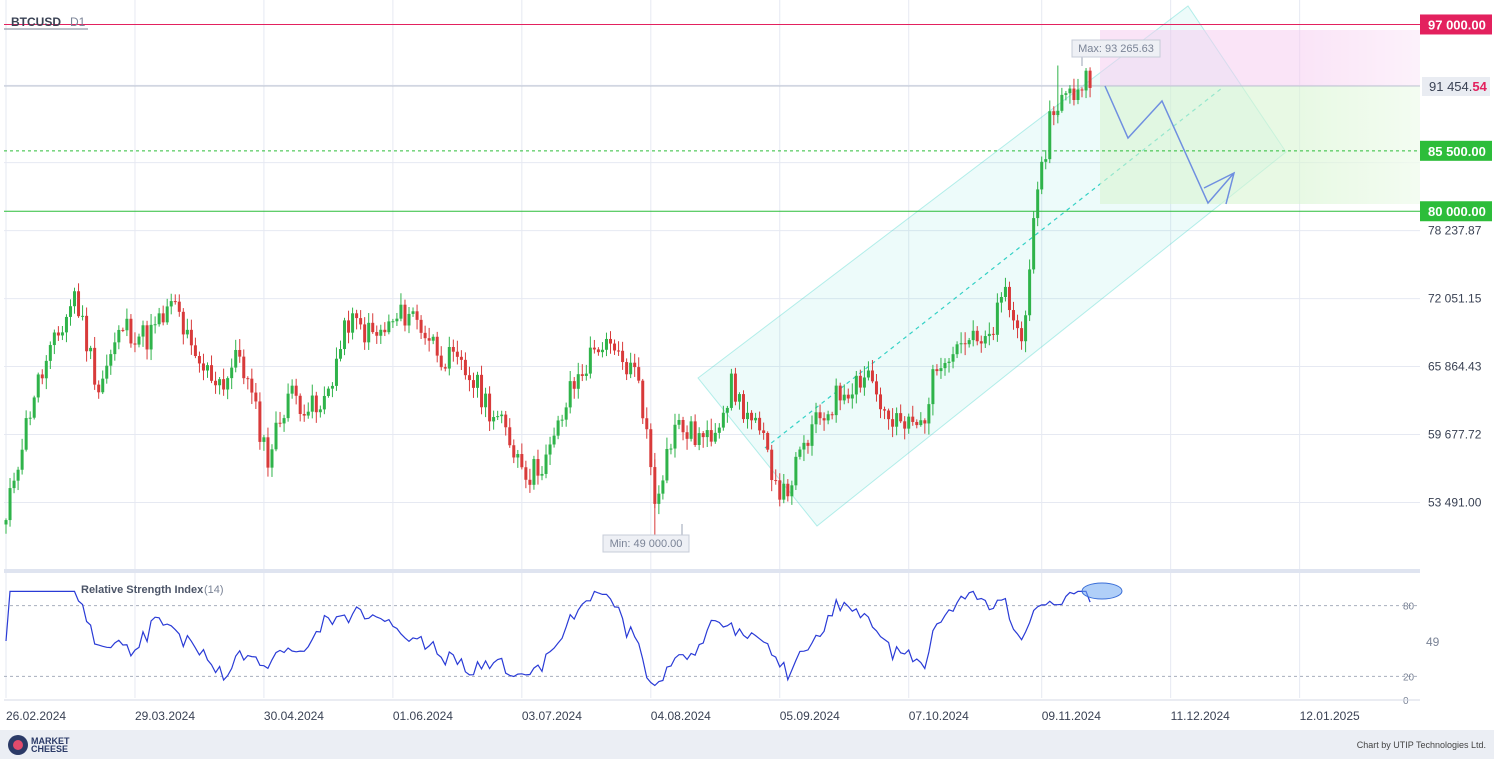 The width and height of the screenshot is (1494, 759). What do you see at coordinates (1102, 591) in the screenshot?
I see `rsi-highlight-ellipse` at bounding box center [1102, 591].